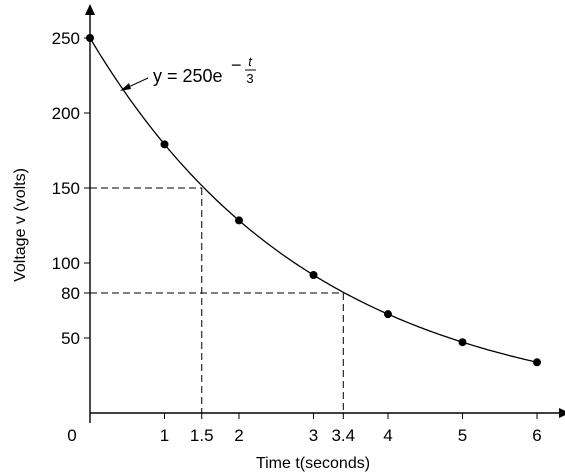 This screenshot has width=565, height=473. I want to click on y-tick-label: 200, so click(66, 113).